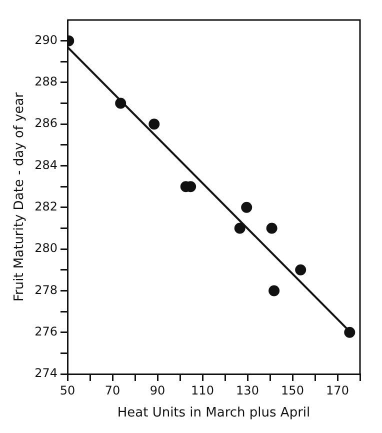 This screenshot has height=433, width=382. What do you see at coordinates (46, 39) in the screenshot?
I see `y-tick-label: 290` at bounding box center [46, 39].